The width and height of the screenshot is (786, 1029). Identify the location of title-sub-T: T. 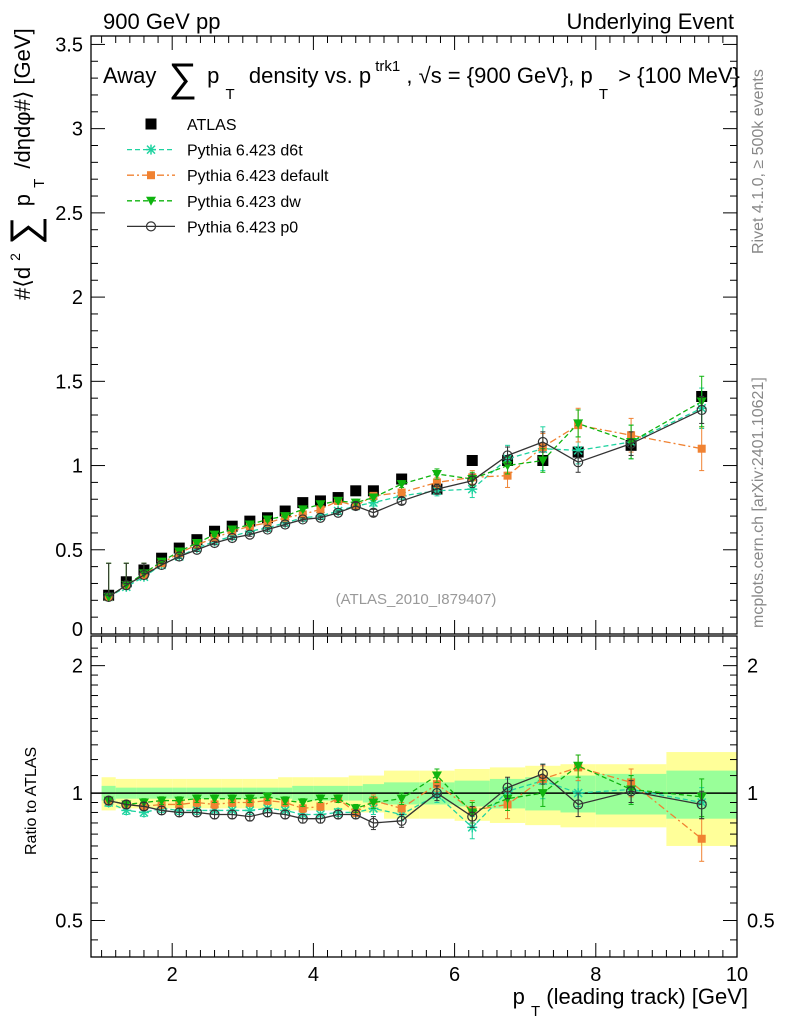
(230, 94).